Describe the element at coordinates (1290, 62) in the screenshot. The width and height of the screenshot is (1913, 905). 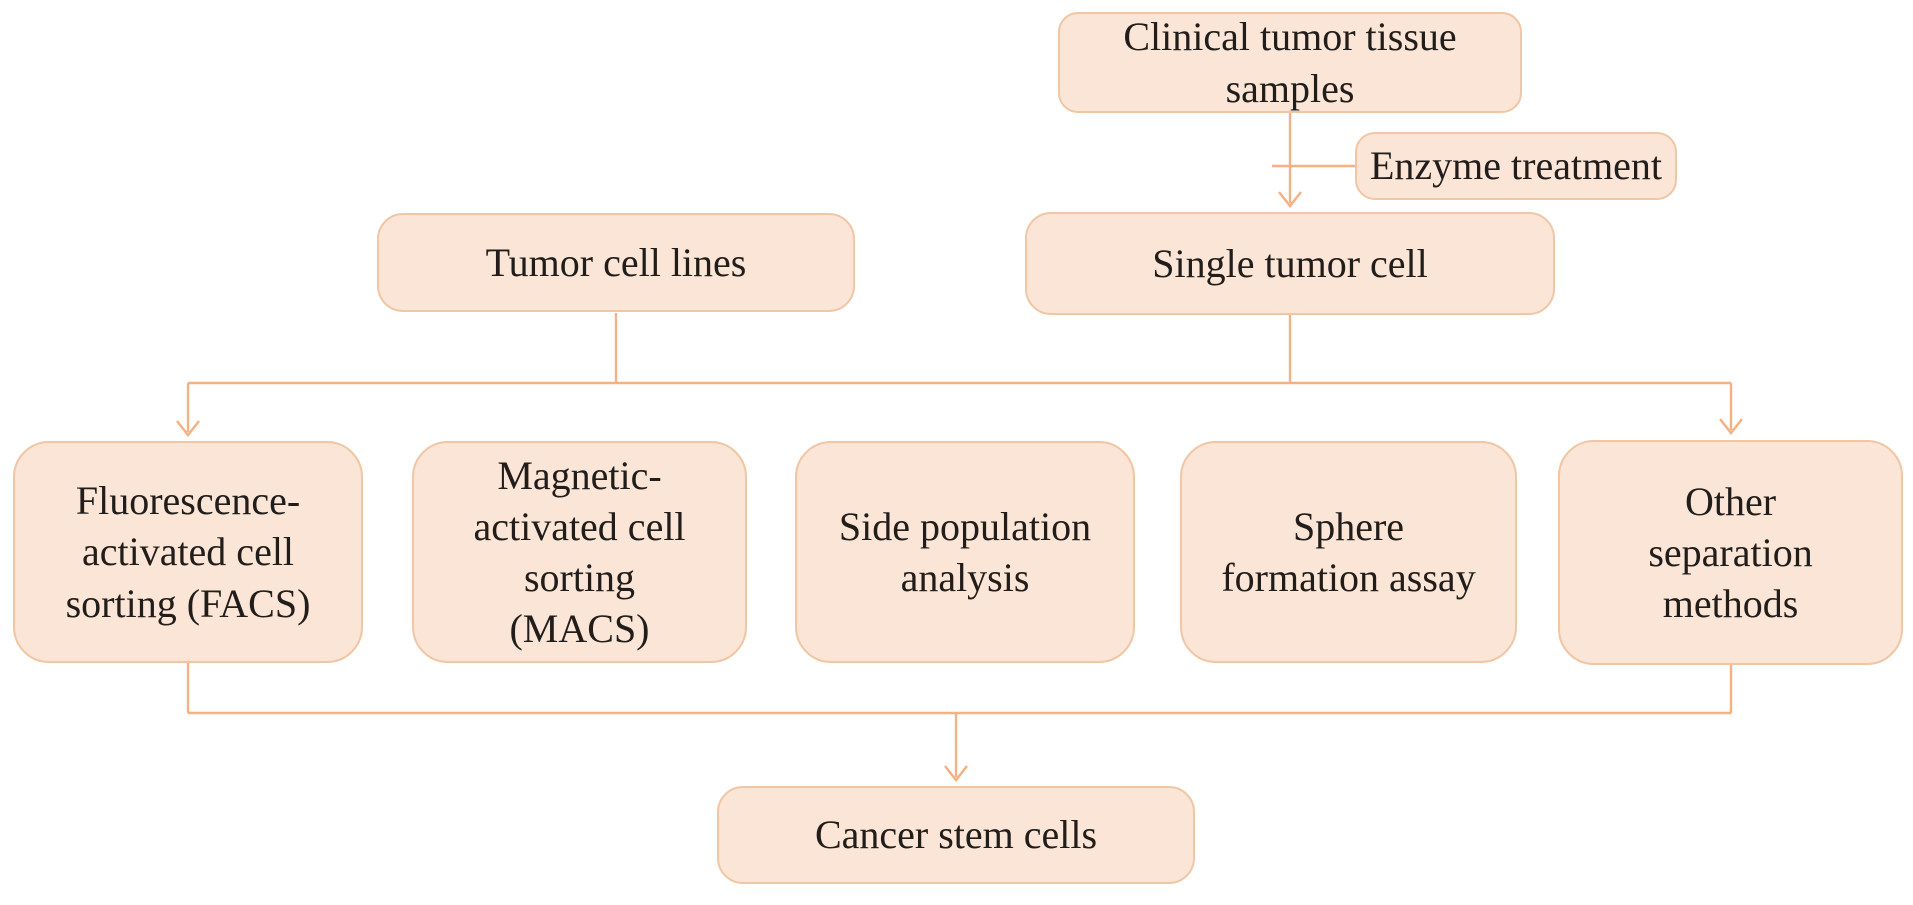
I see `node-clinical-tumor-tissue-samples: Clinical tumor tissue samples` at that location.